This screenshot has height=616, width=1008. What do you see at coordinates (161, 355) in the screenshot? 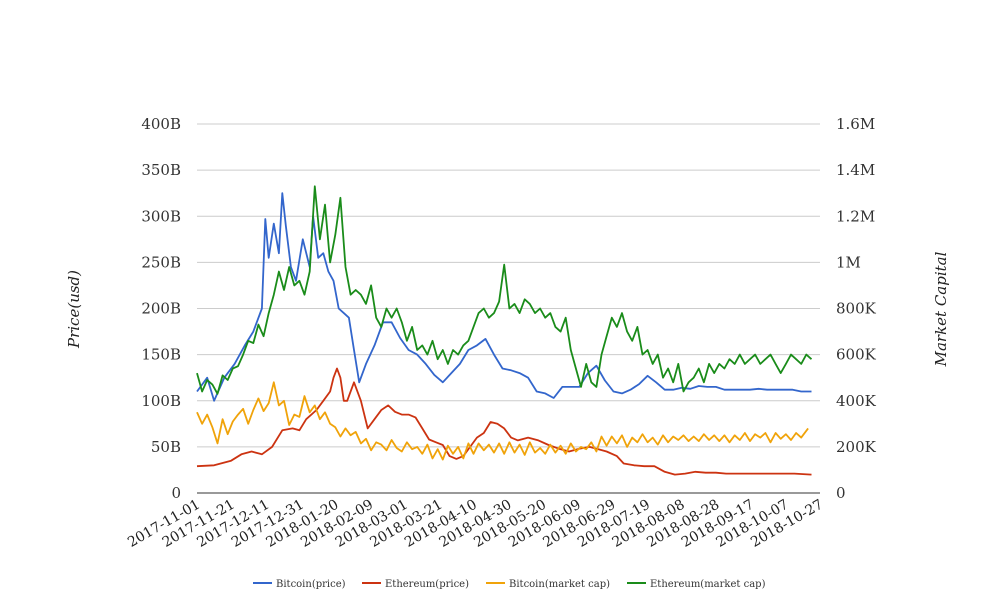
I see `left-tick-label: 150B` at bounding box center [161, 355].